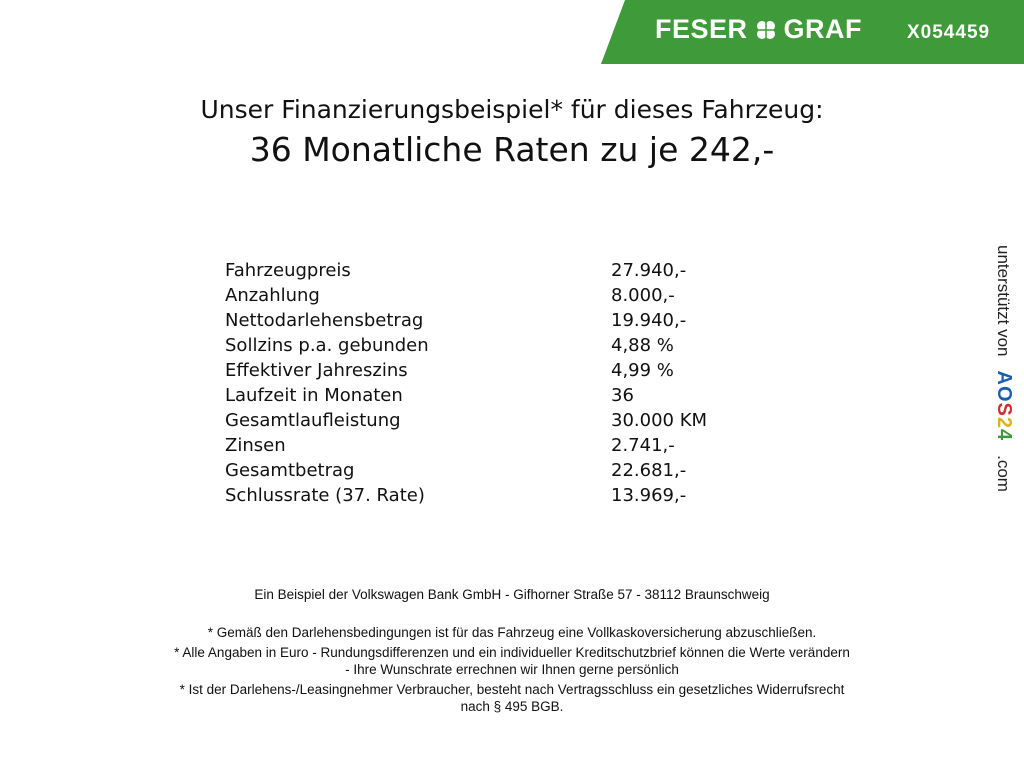 The width and height of the screenshot is (1024, 768). I want to click on financing-row: Laufzeit in Monaten 36, so click(466, 395).